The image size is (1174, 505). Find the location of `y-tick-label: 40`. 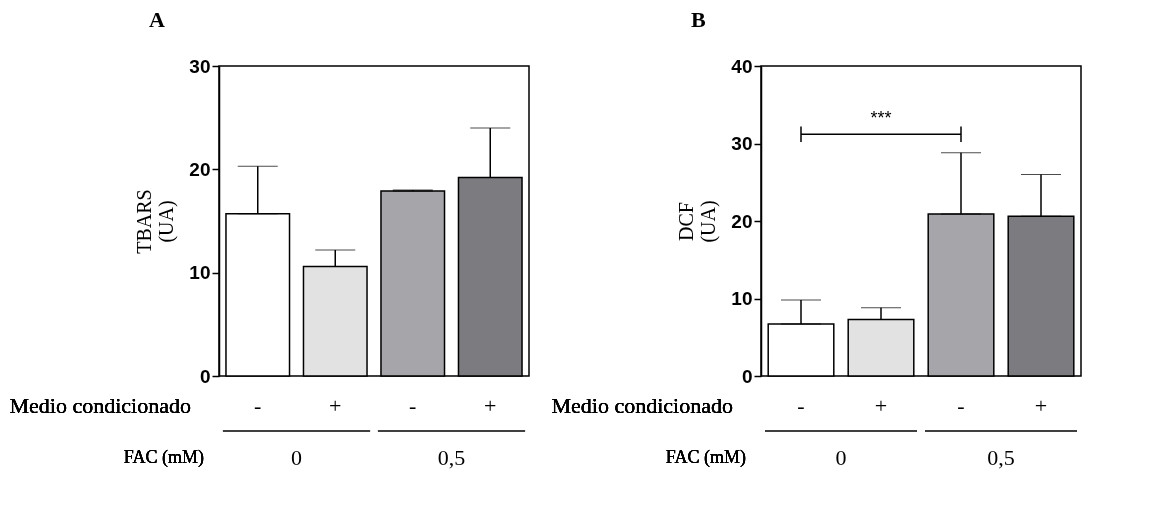

y-tick-label: 40 is located at coordinates (742, 66).